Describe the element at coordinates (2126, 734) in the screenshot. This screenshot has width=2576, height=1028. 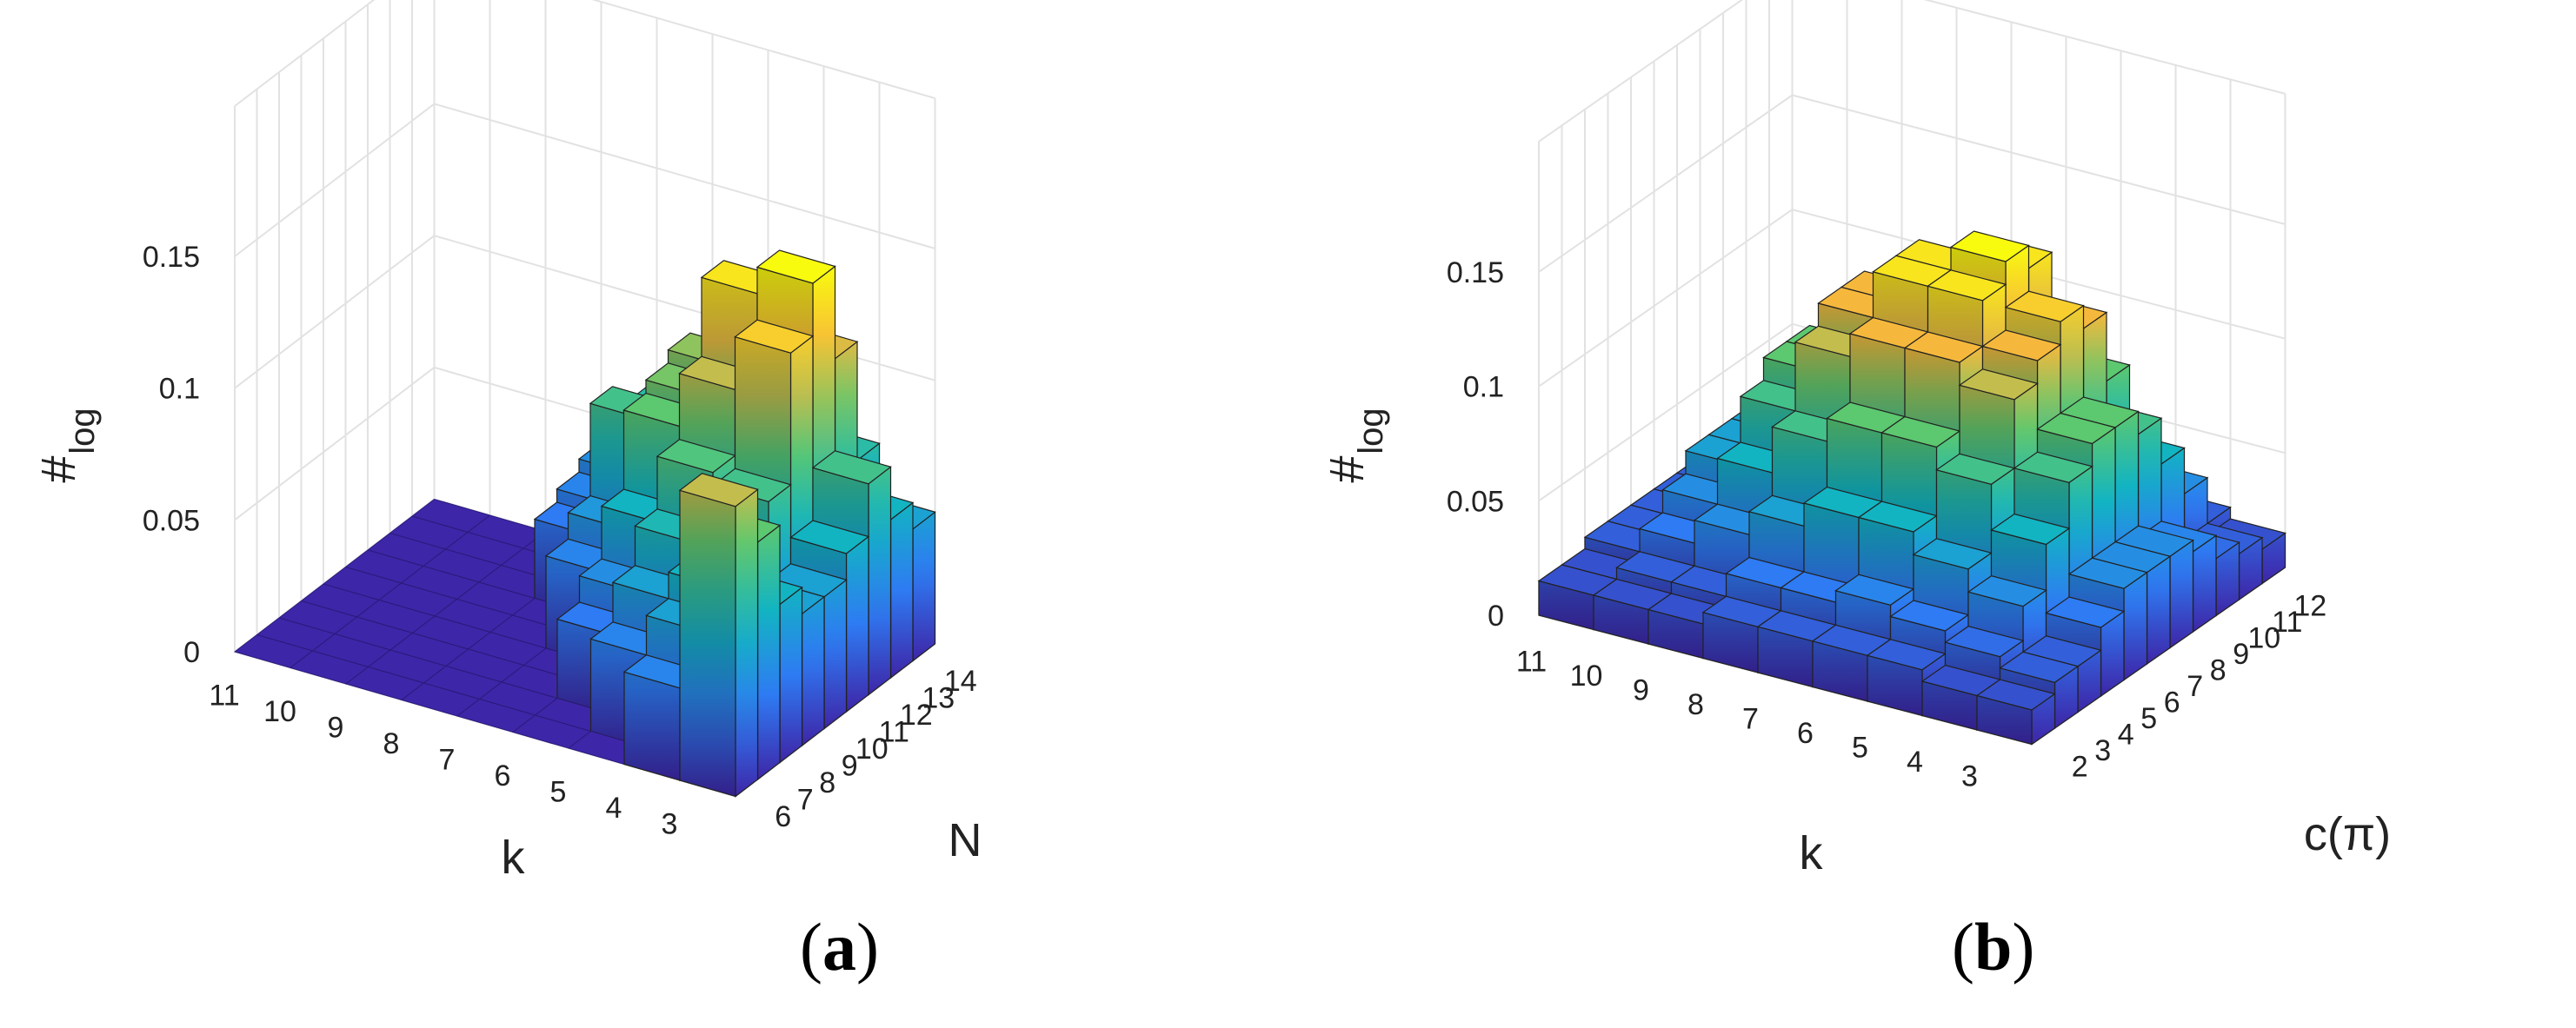
I see `col-tick-label: 4` at that location.